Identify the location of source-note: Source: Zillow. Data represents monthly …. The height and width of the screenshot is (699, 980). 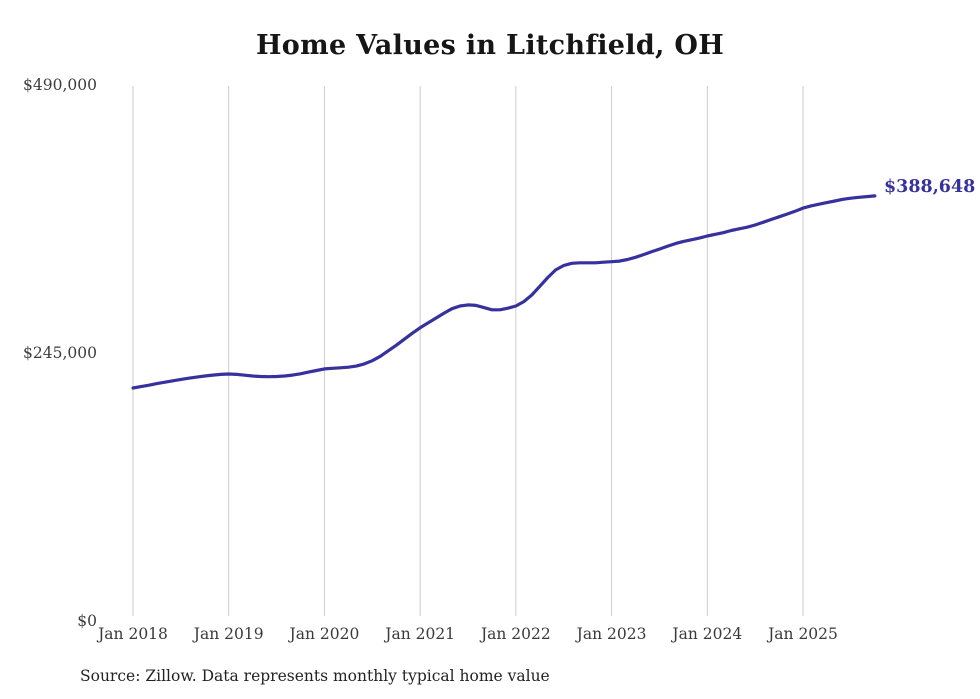
(315, 676).